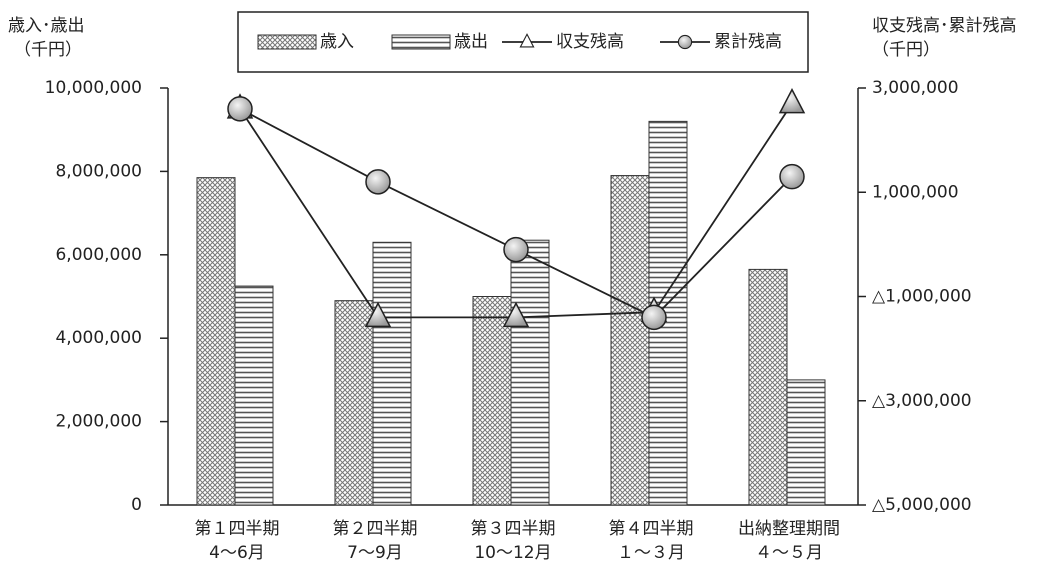 The image size is (1058, 569). What do you see at coordinates (136, 505) in the screenshot?
I see `y-tick-label: 0` at bounding box center [136, 505].